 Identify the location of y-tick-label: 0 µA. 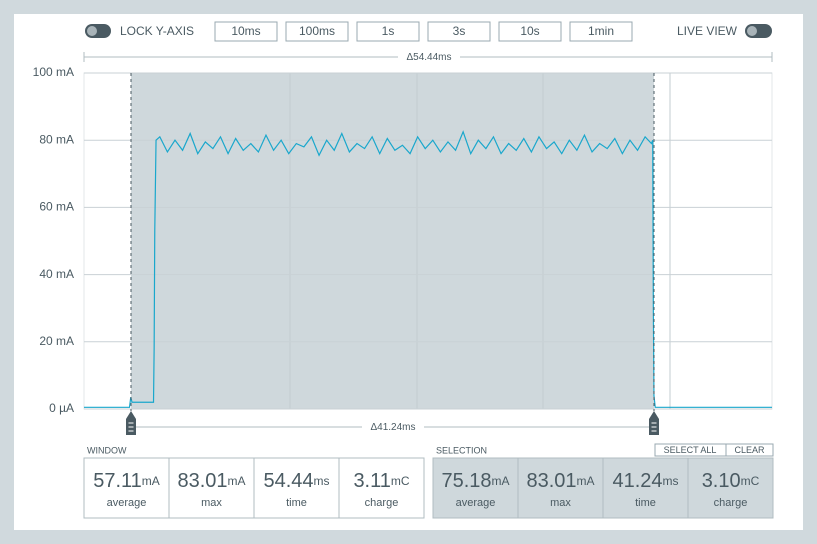
(61, 408).